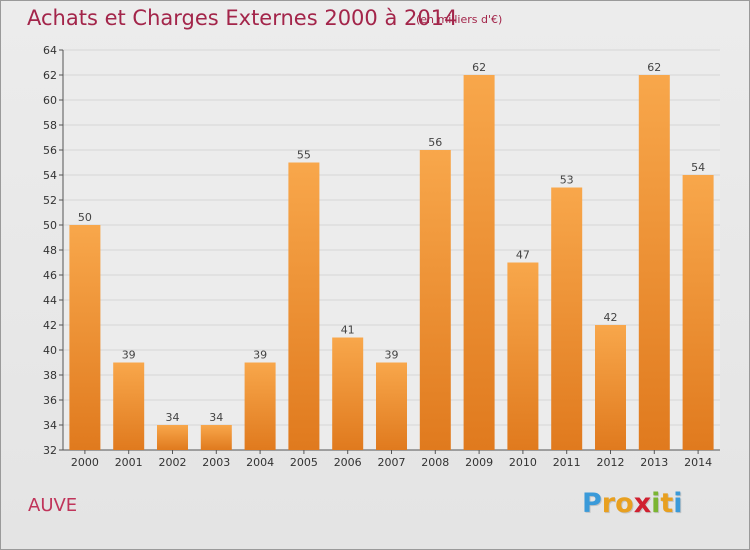 This screenshot has height=550, width=750. Describe the element at coordinates (435, 142) in the screenshot. I see `data-label: 56` at that location.